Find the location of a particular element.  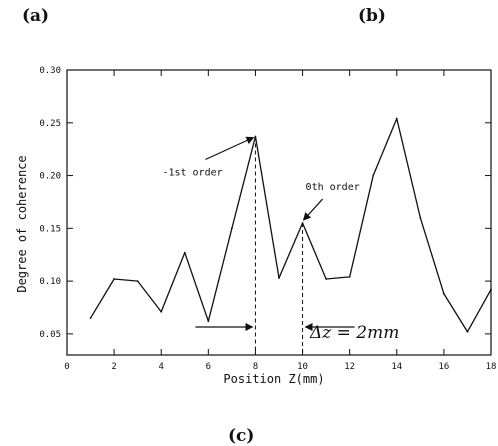

y-tick-label: 0.30 is located at coordinates (50, 71).